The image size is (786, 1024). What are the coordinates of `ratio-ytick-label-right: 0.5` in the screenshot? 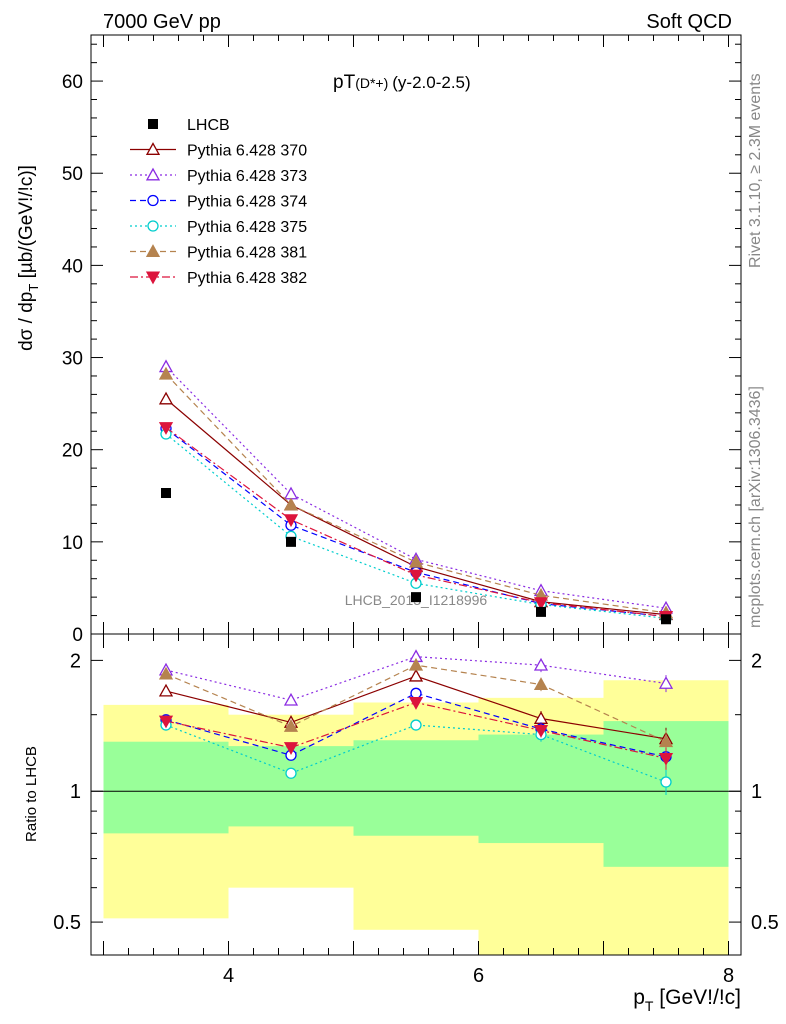 It's located at (765, 923).